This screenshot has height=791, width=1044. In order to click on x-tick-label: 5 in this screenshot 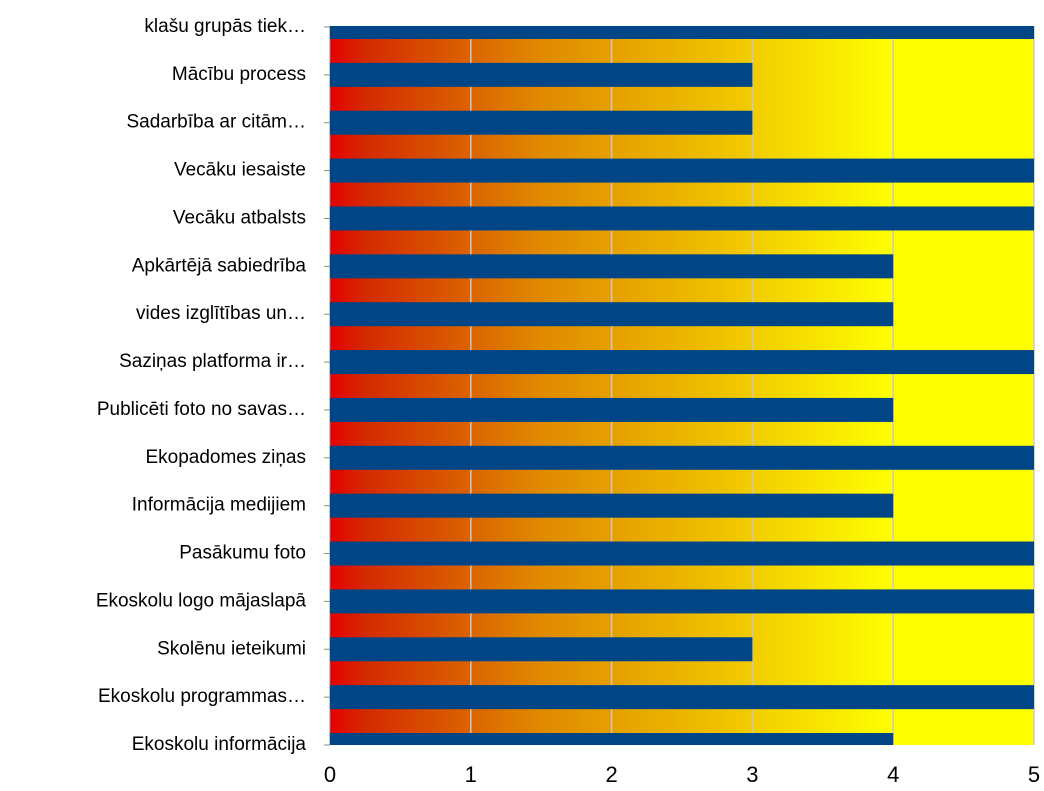, I will do `click(1034, 774)`.